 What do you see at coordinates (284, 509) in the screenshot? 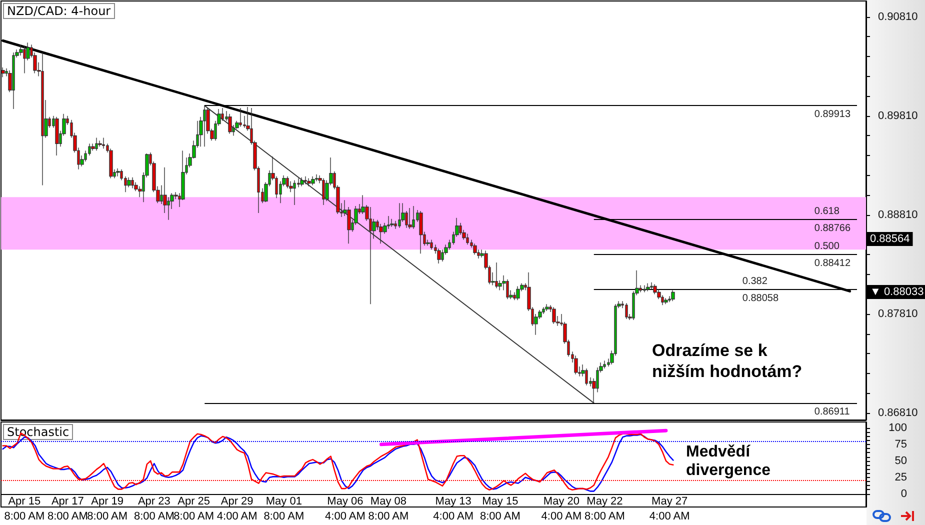
I see `x-tick-label: May 01 8:00 AM` at bounding box center [284, 509].